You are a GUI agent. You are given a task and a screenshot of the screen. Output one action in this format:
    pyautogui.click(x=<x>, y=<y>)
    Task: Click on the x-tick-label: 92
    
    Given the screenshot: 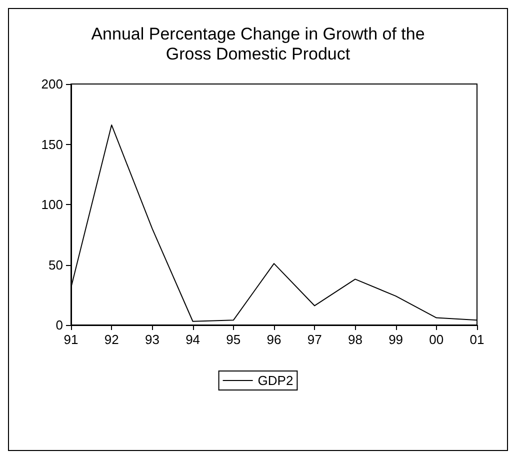 What is the action you would take?
    pyautogui.click(x=111, y=339)
    